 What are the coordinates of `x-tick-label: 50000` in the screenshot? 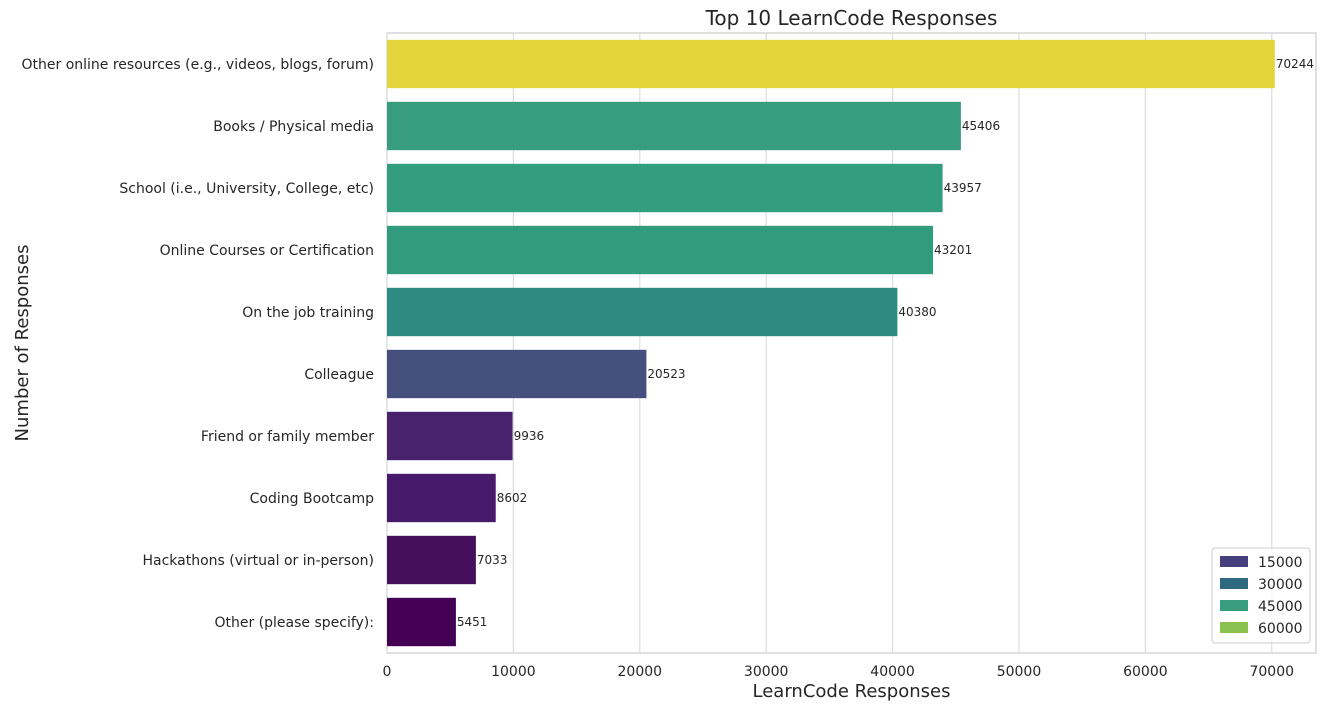 It's located at (1019, 672).